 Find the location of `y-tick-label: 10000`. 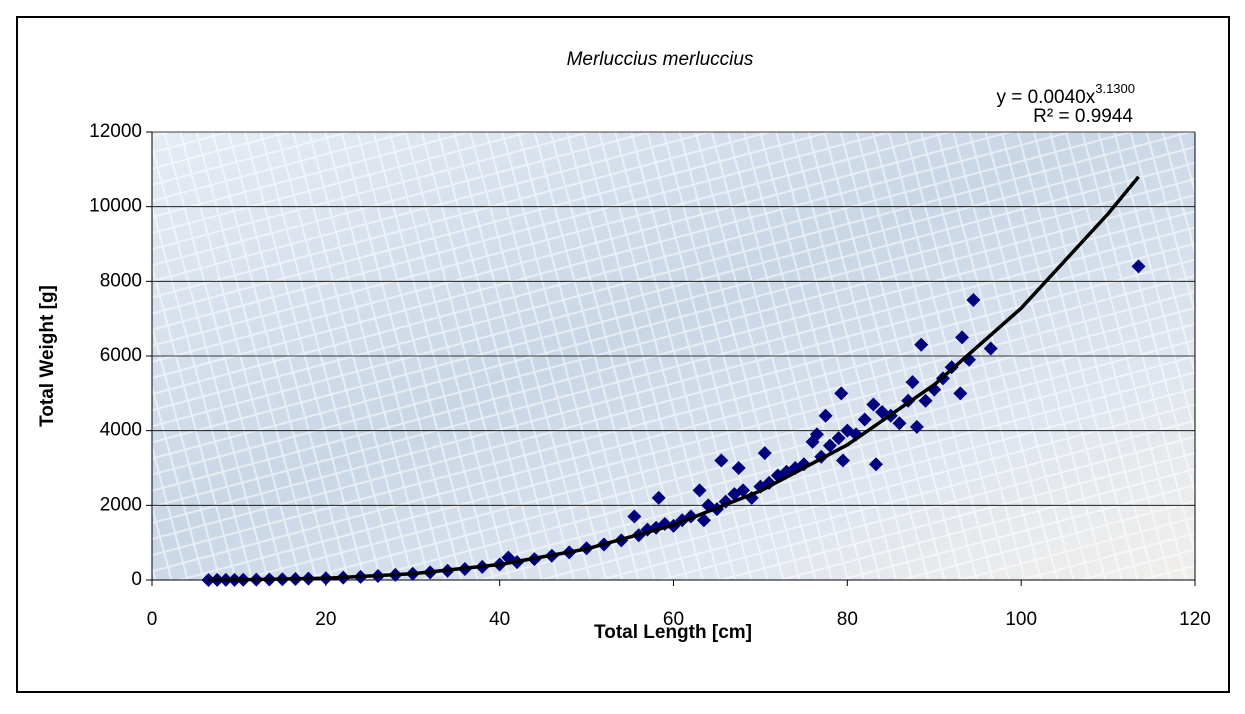

y-tick-label: 10000 is located at coordinates (115, 206).